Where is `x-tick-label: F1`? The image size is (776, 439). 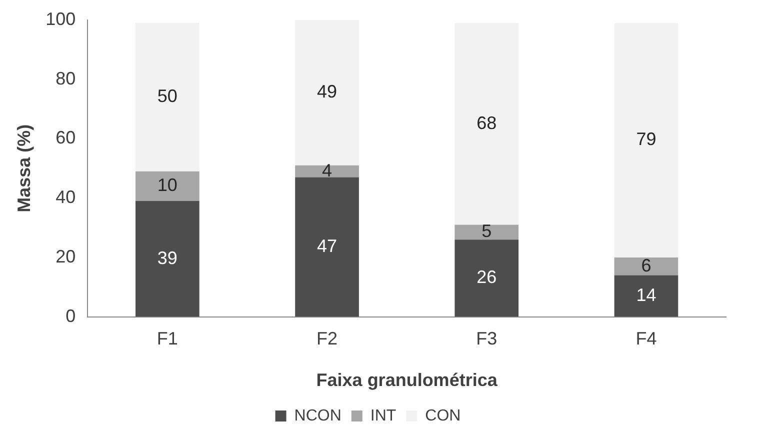 x-tick-label: F1 is located at coordinates (167, 338).